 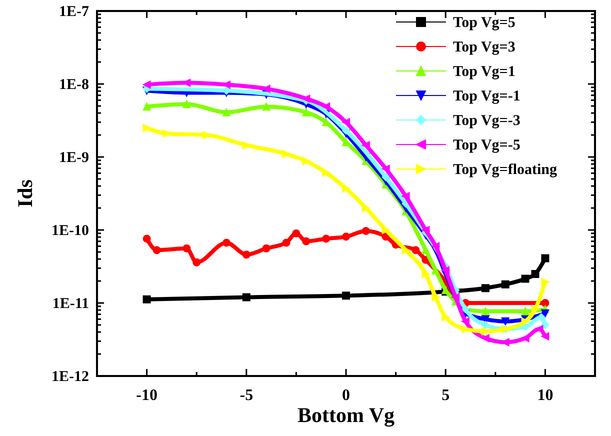 I want to click on y-axis-title: Ids, so click(x=25, y=193).